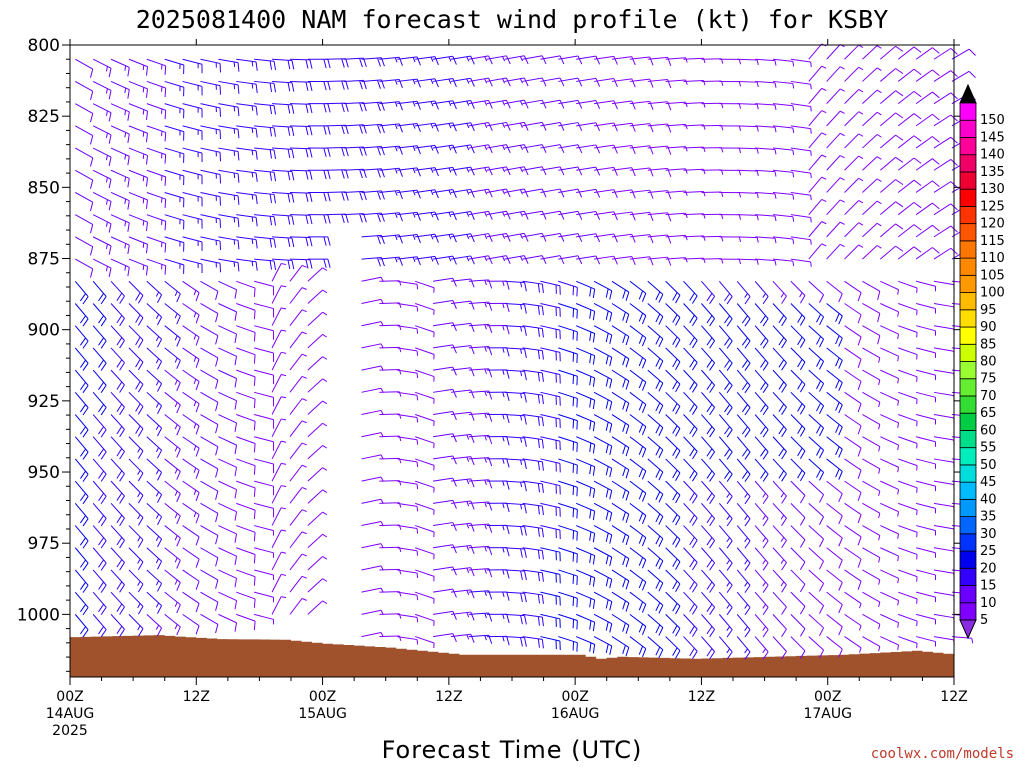 This screenshot has height=768, width=1024. Describe the element at coordinates (968, 215) in the screenshot. I see `colorbar-swatch` at that location.